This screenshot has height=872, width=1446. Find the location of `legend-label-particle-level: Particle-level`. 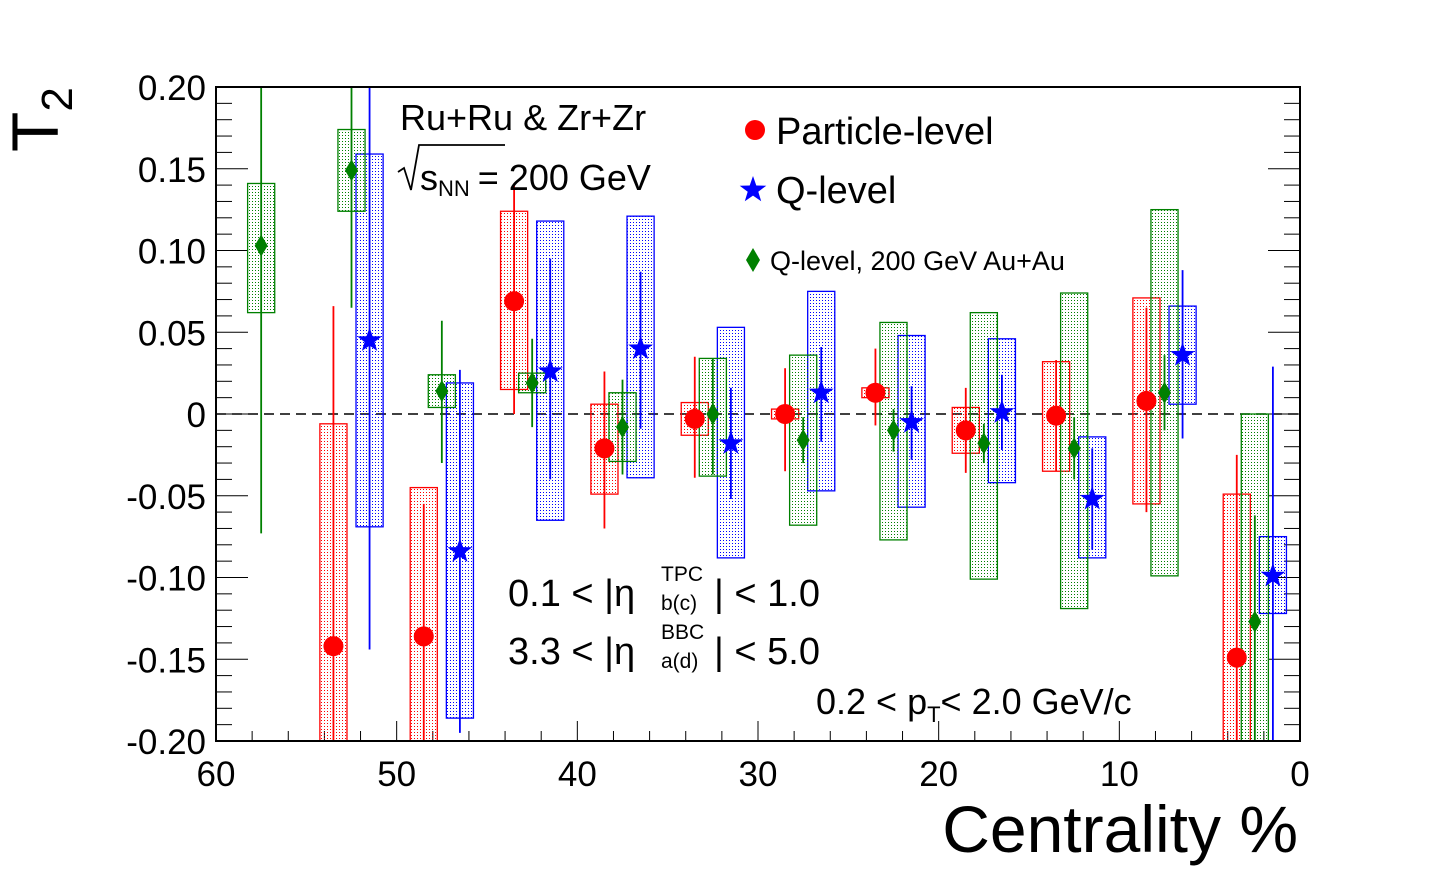

legend-label-particle-level: Particle-level is located at coordinates (885, 132).